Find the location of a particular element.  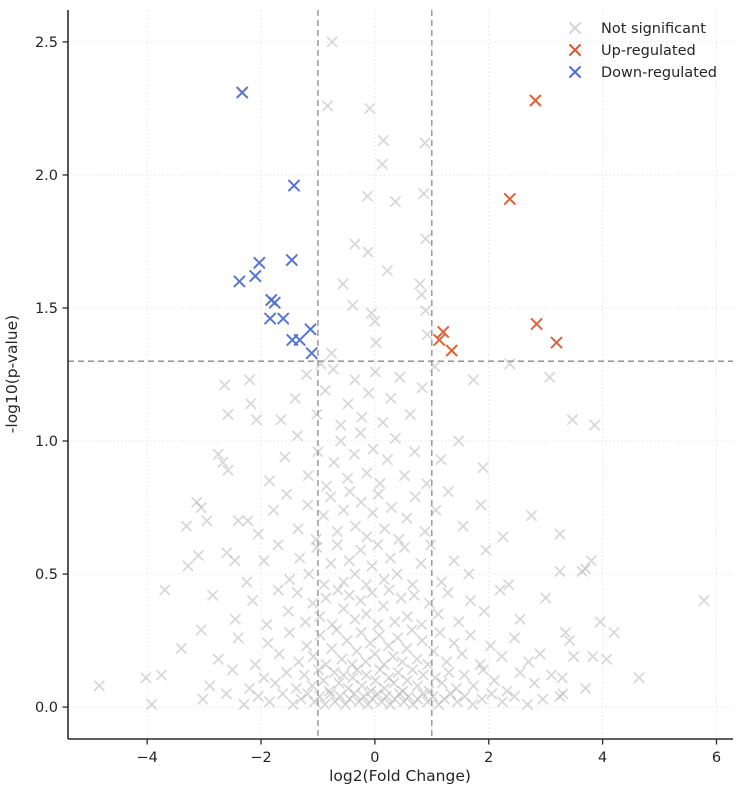

x-tick-label: 0 is located at coordinates (374, 758).